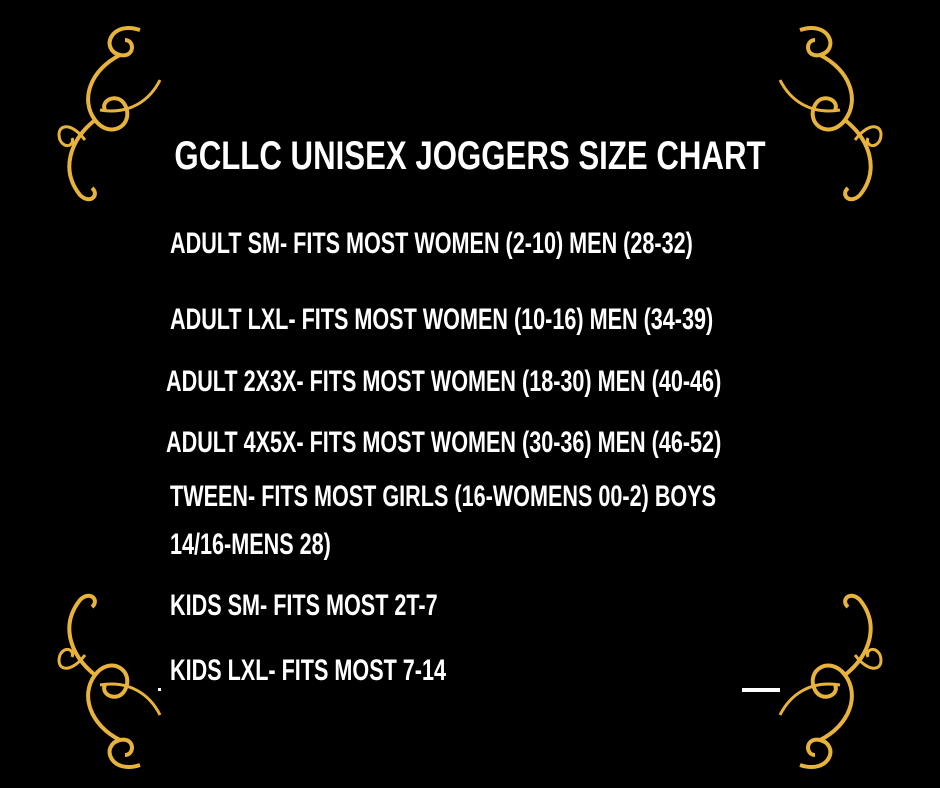 This screenshot has height=788, width=940. I want to click on size-tween-cont: 14/16-MENS 28), so click(250, 544).